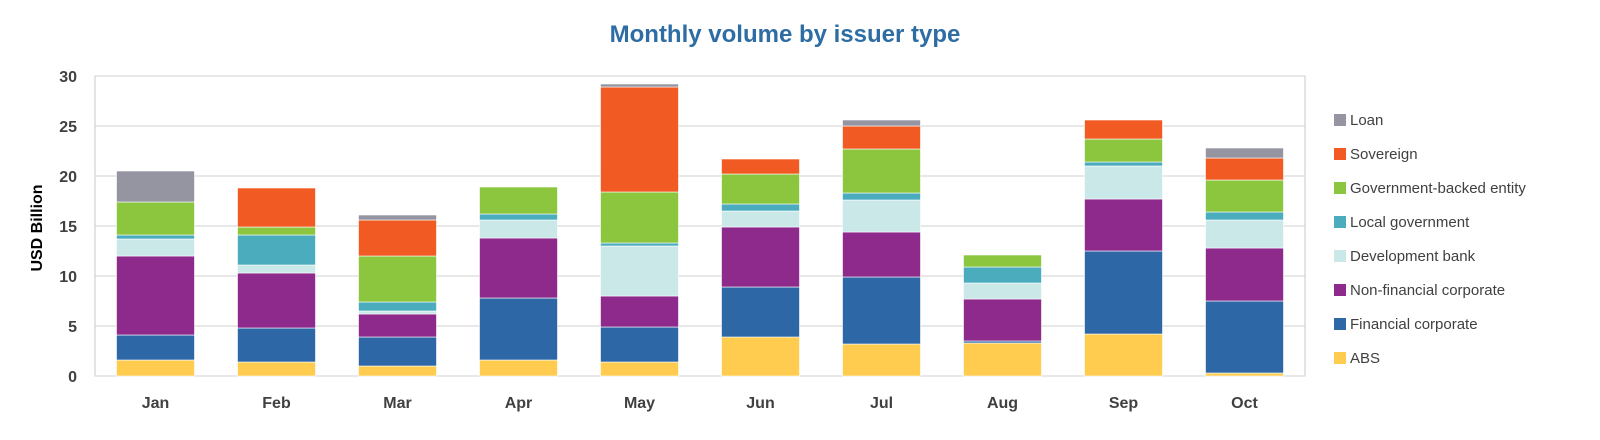 The width and height of the screenshot is (1600, 440). I want to click on y-axis-label: USD Billion, so click(37, 227).